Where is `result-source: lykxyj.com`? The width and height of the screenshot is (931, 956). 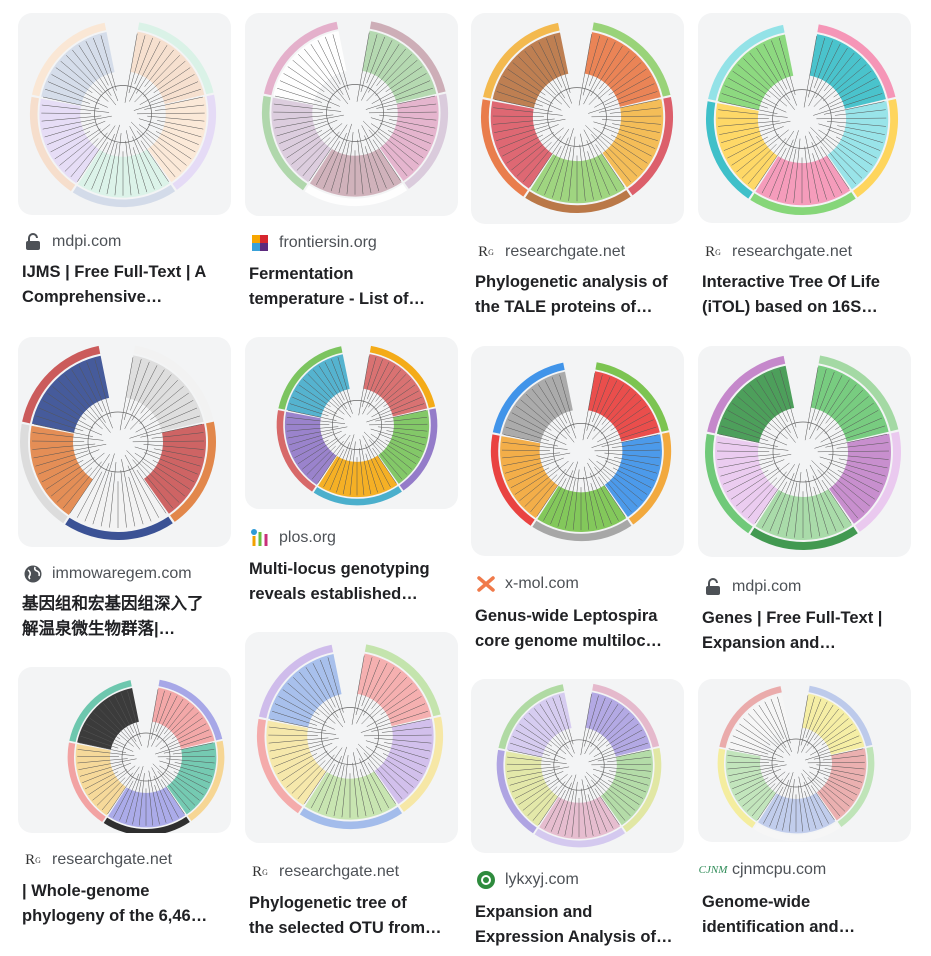 result-source: lykxyj.com is located at coordinates (527, 880).